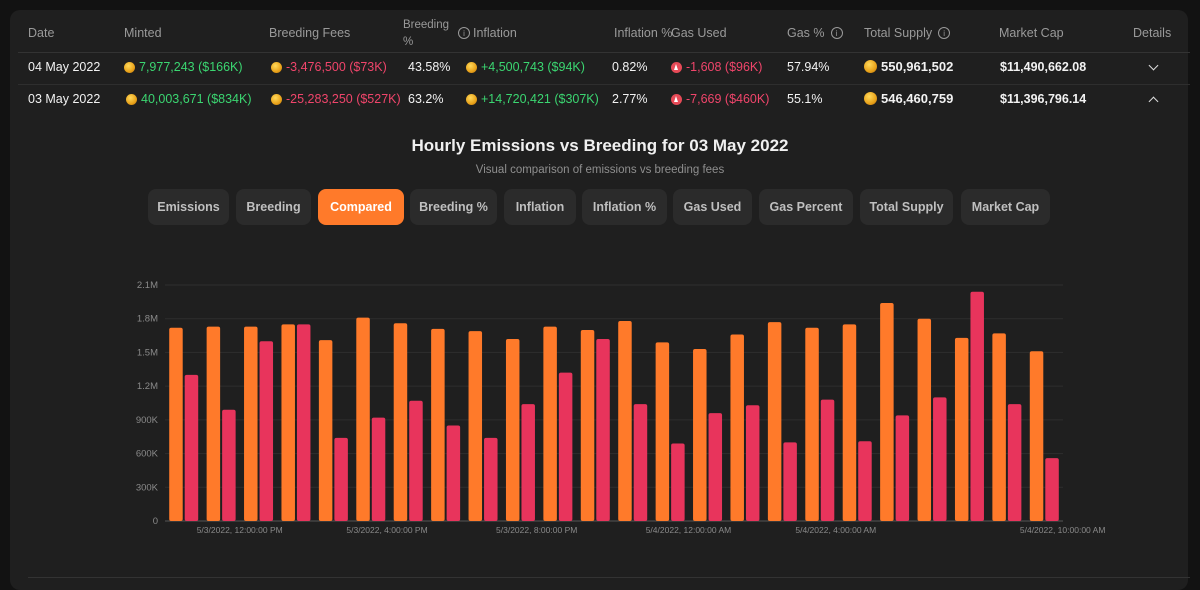 This screenshot has height=590, width=1200. I want to click on row-breeding-pct: 43.58%, so click(429, 67).